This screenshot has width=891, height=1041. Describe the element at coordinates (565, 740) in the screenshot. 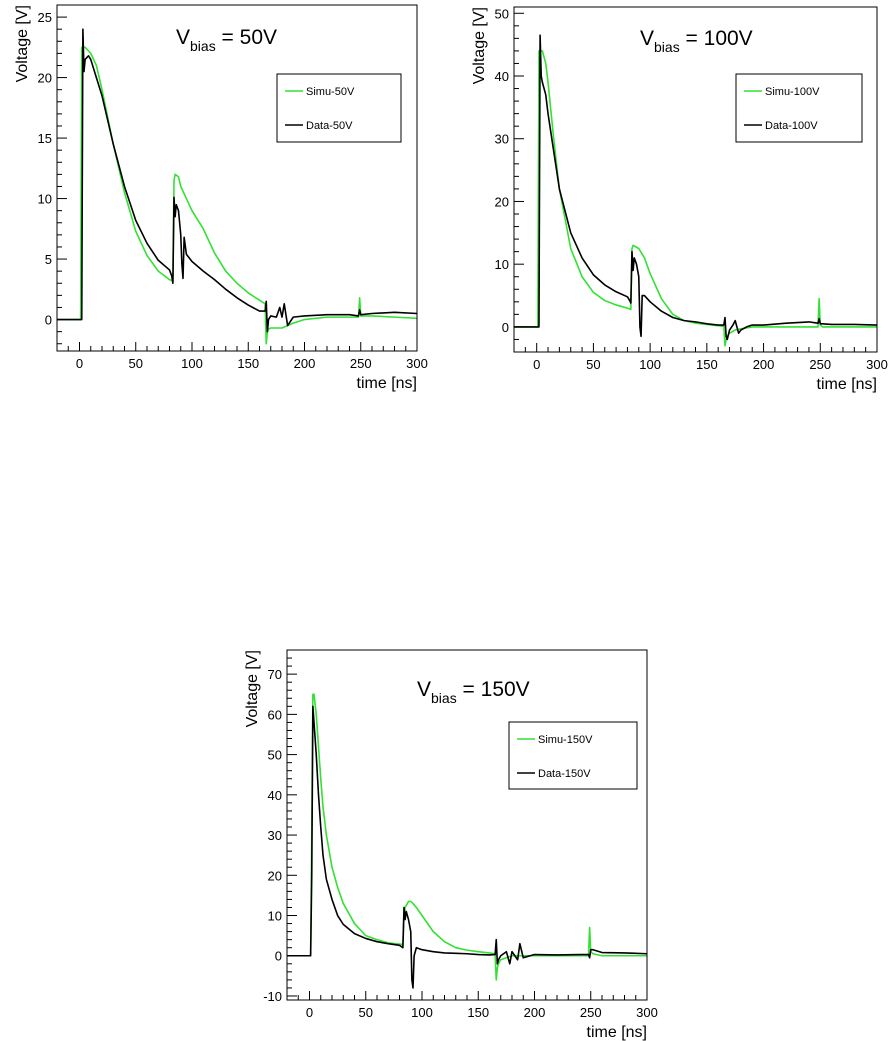

I see `legend-label-simu-150v: Simu-150V` at that location.